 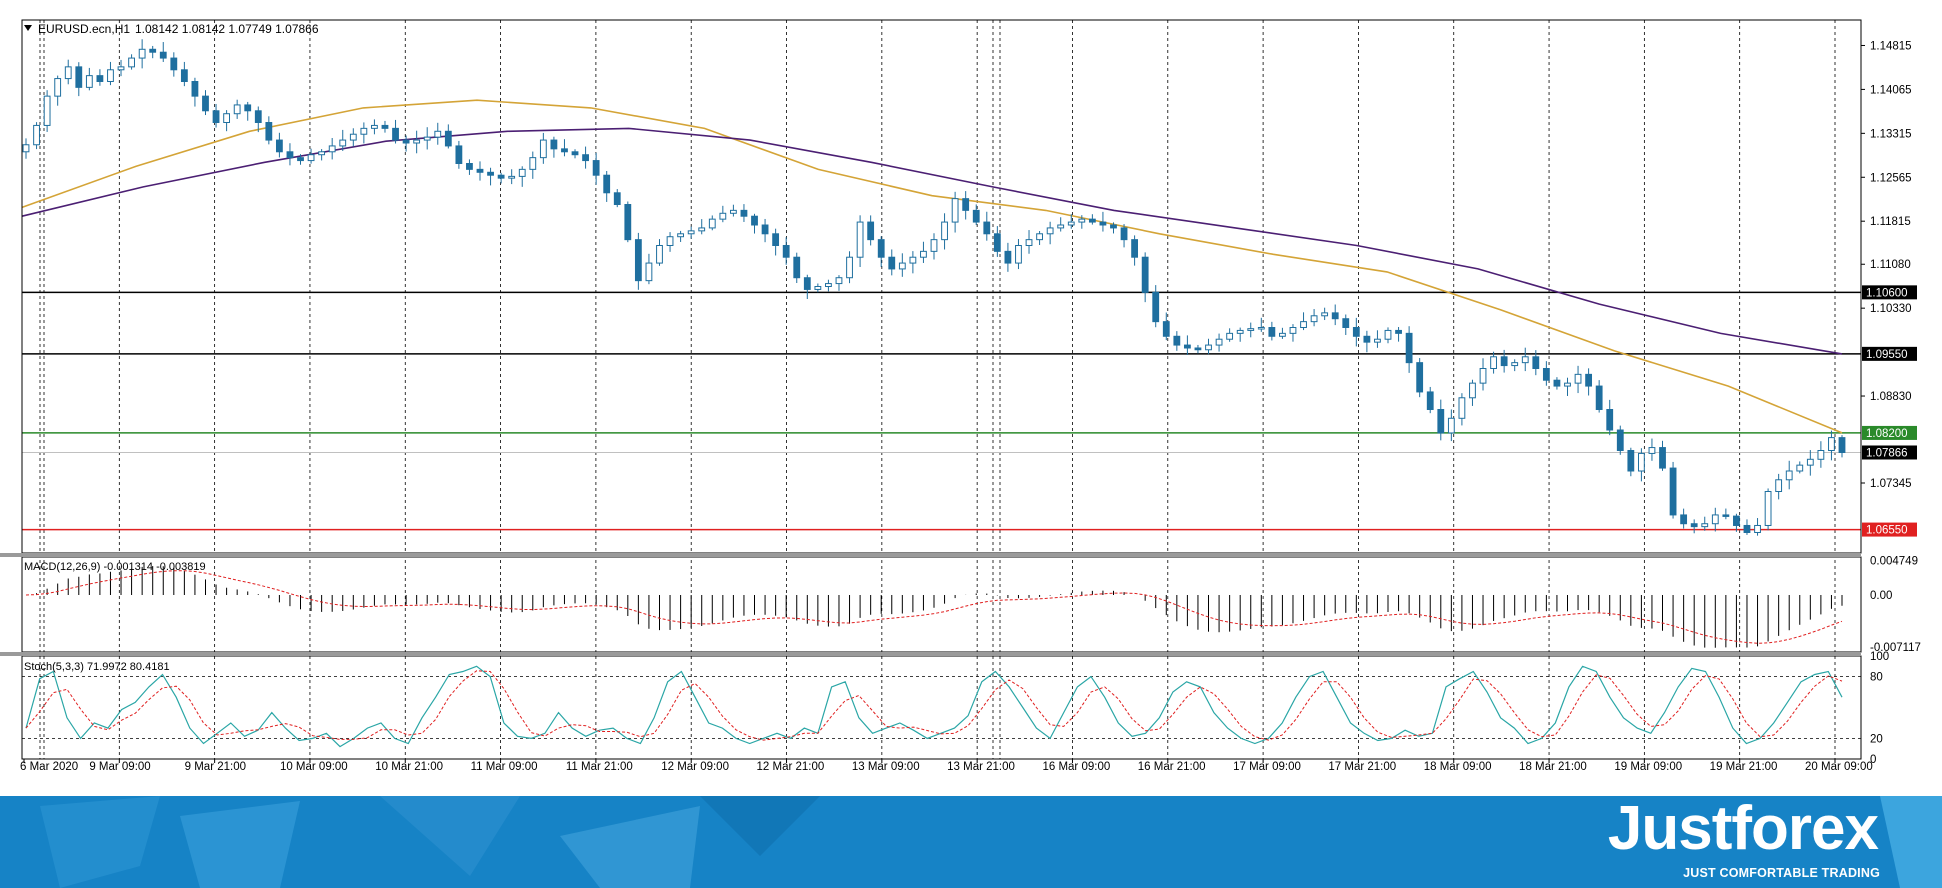 What do you see at coordinates (1887, 355) in the screenshot?
I see `level-label: 1.09550` at bounding box center [1887, 355].